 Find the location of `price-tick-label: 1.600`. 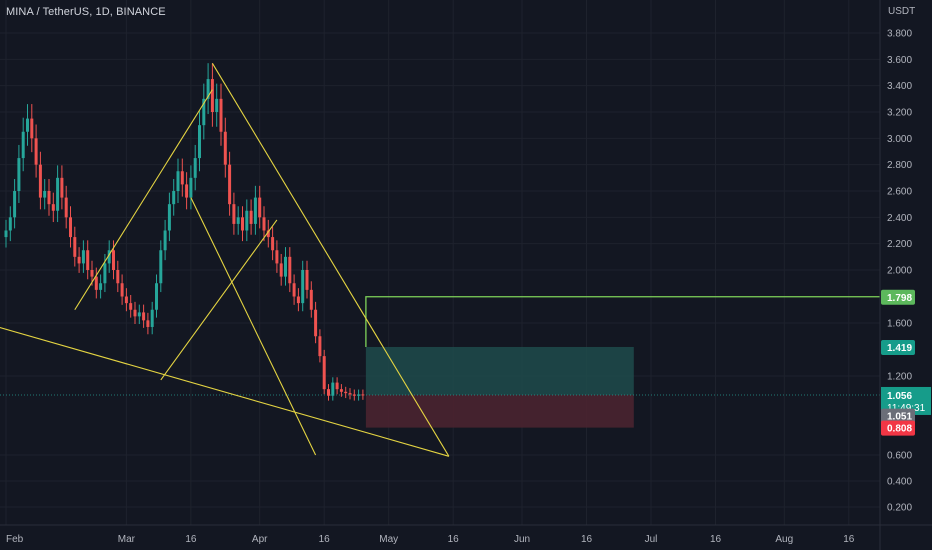

price-tick-label: 1.600 is located at coordinates (899, 324).